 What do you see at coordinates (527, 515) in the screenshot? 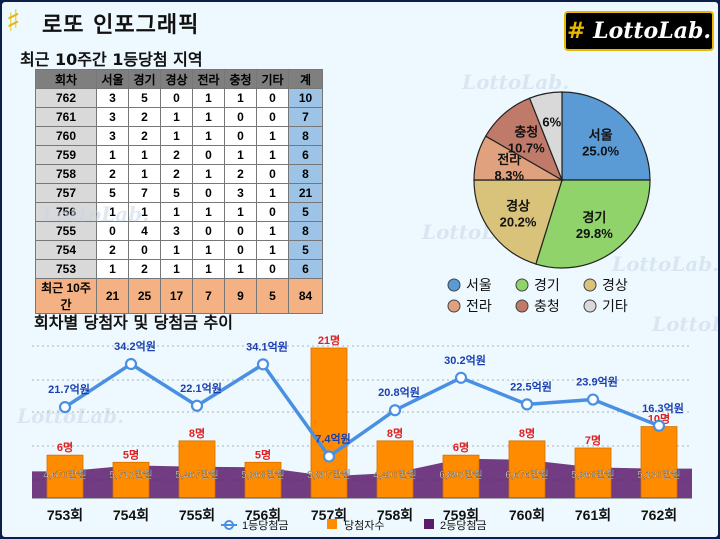
I see `x-tick-label: 760회` at bounding box center [527, 515].